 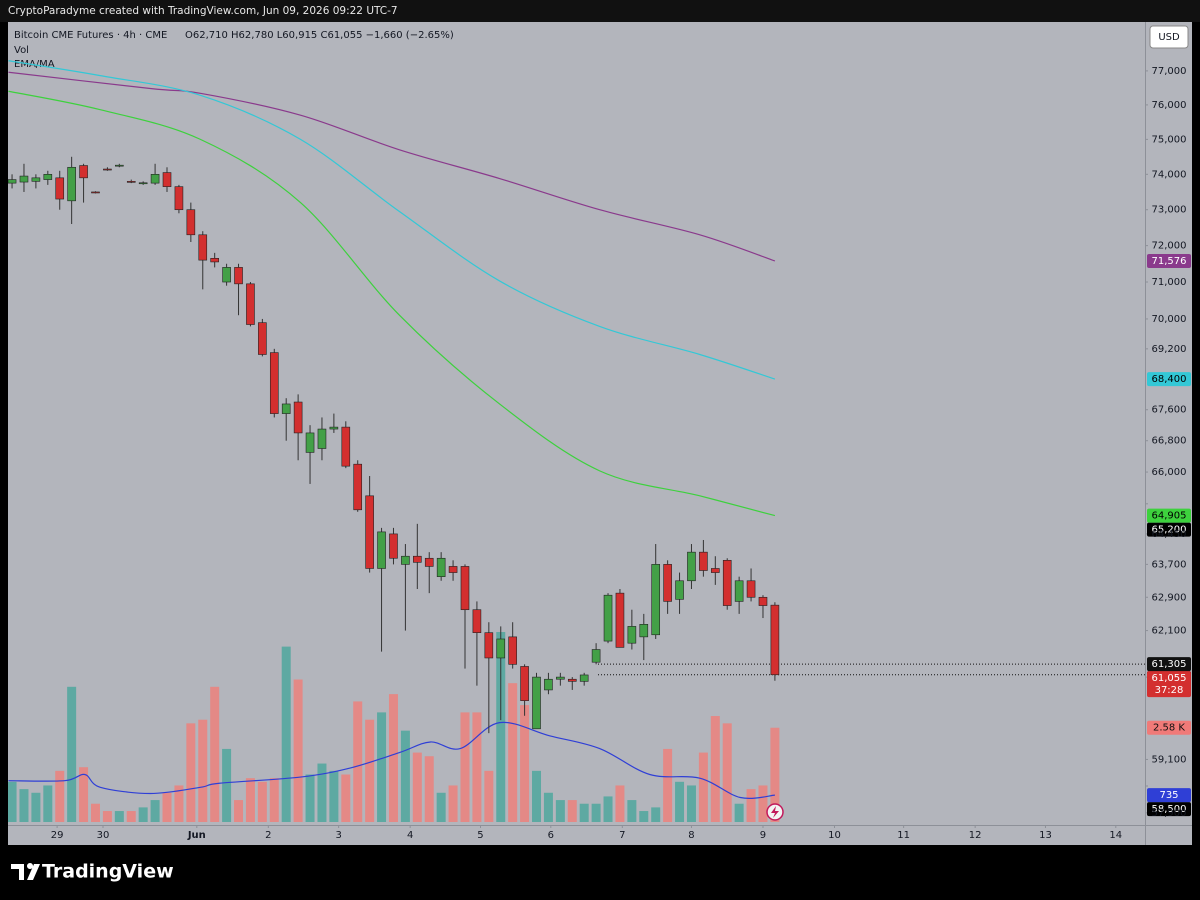 I want to click on y-tick-label: 75,000, so click(x=1169, y=139).